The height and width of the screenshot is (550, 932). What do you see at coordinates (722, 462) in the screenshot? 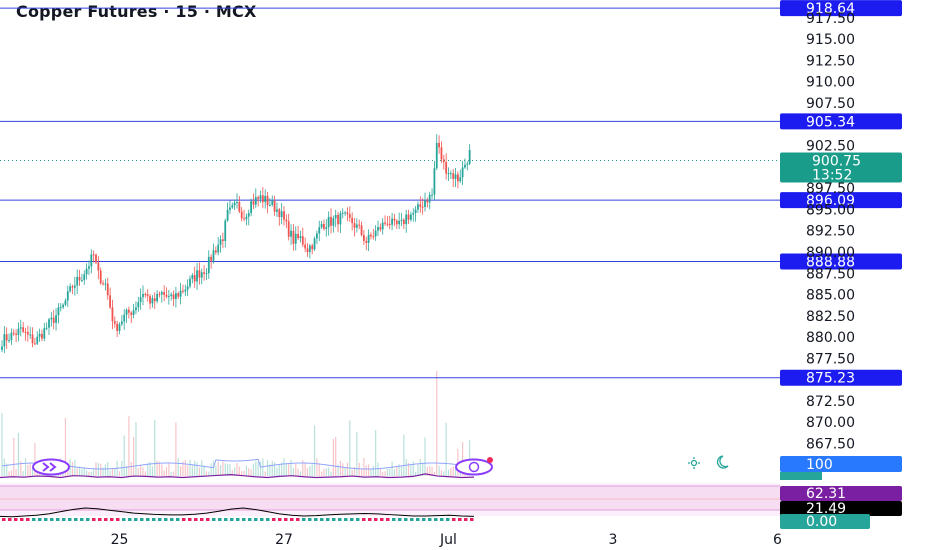
I see `moon-icon` at bounding box center [722, 462].